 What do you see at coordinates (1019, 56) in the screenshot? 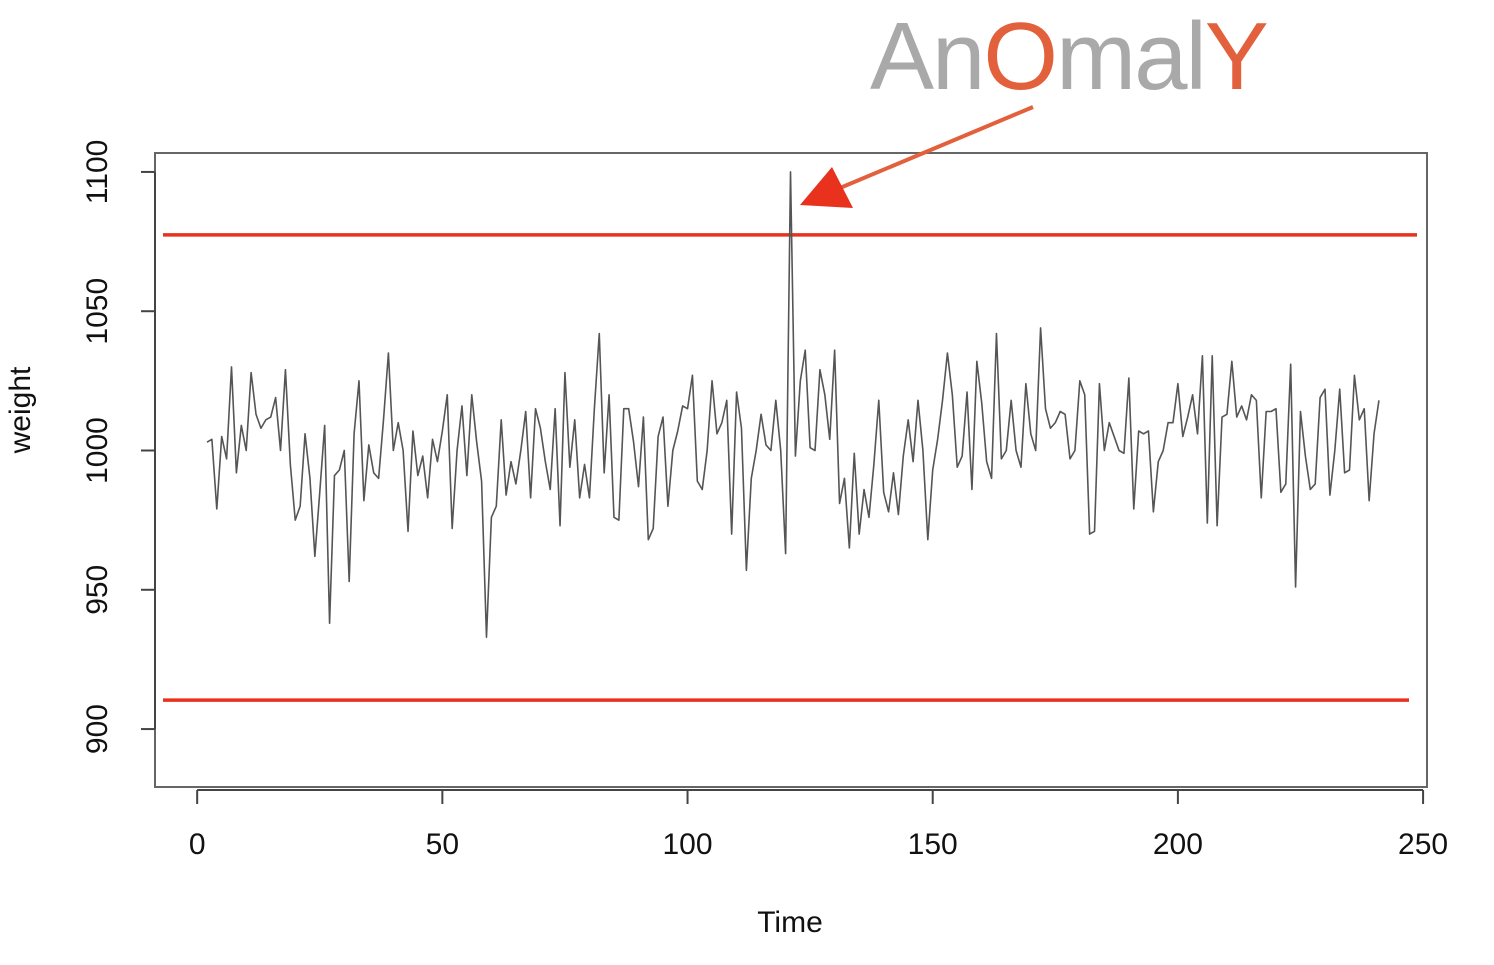
I see `annotation-part: O` at bounding box center [1019, 56].